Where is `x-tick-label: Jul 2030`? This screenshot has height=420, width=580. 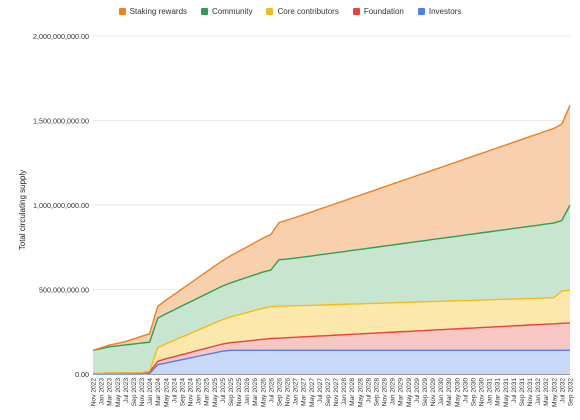
x-tick-label: Jul 2030 is located at coordinates (465, 390).